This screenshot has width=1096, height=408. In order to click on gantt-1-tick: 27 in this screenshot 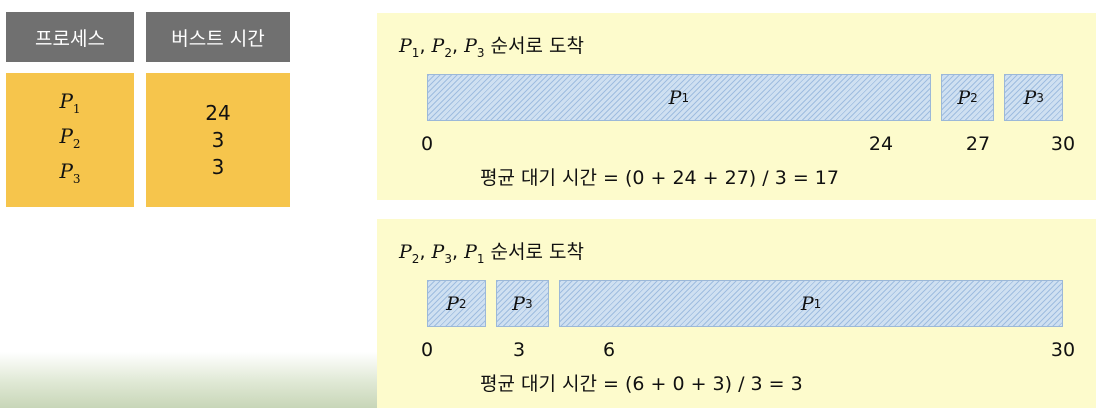, I will do `click(978, 144)`.